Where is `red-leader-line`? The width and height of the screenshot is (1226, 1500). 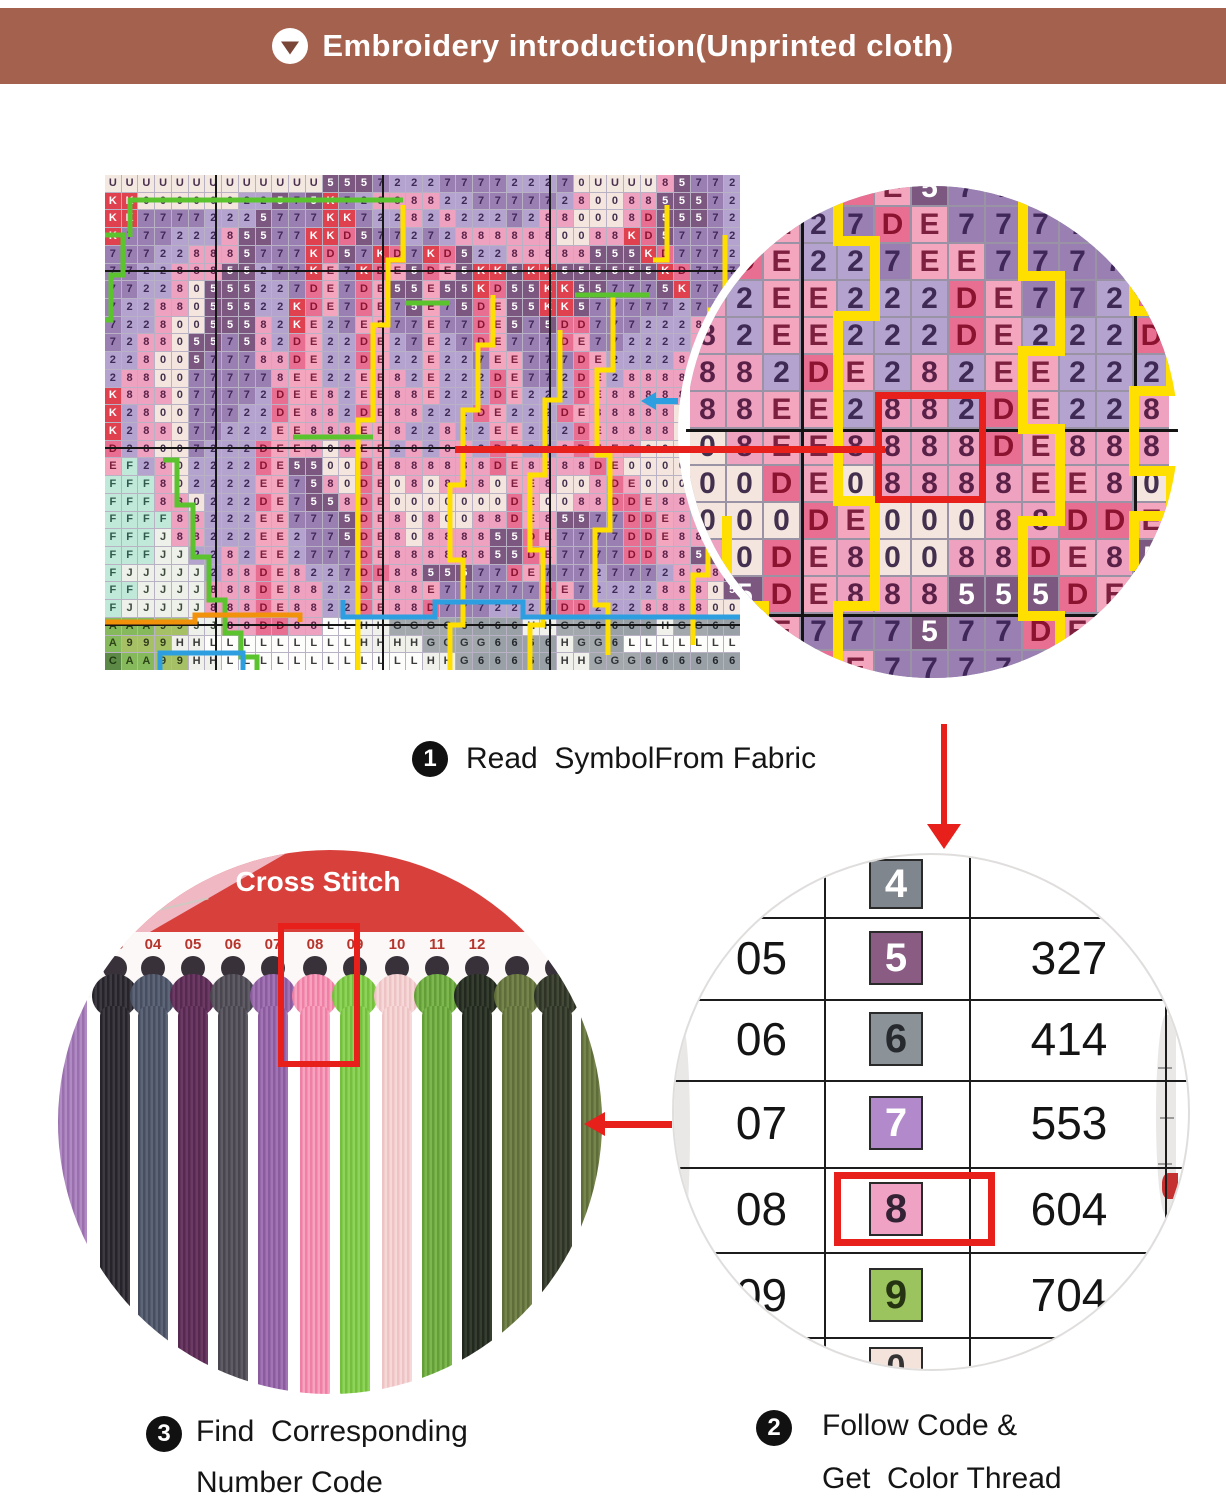 red-leader-line is located at coordinates (670, 449).